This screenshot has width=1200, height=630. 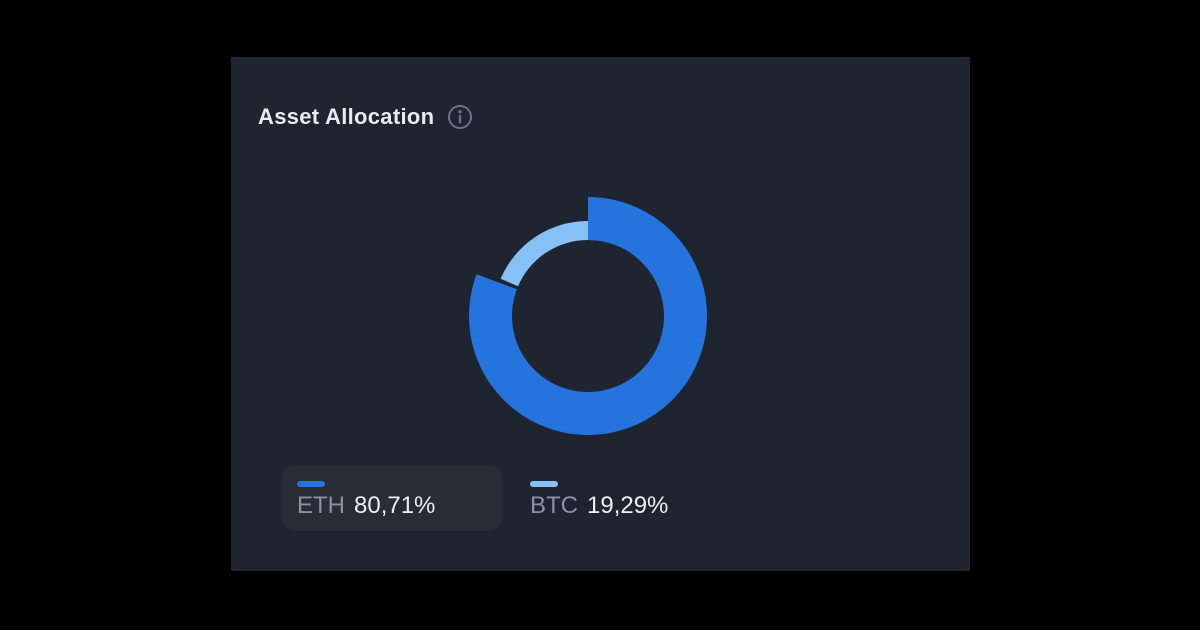 What do you see at coordinates (395, 505) in the screenshot?
I see `legend-value-eth: 80,71%` at bounding box center [395, 505].